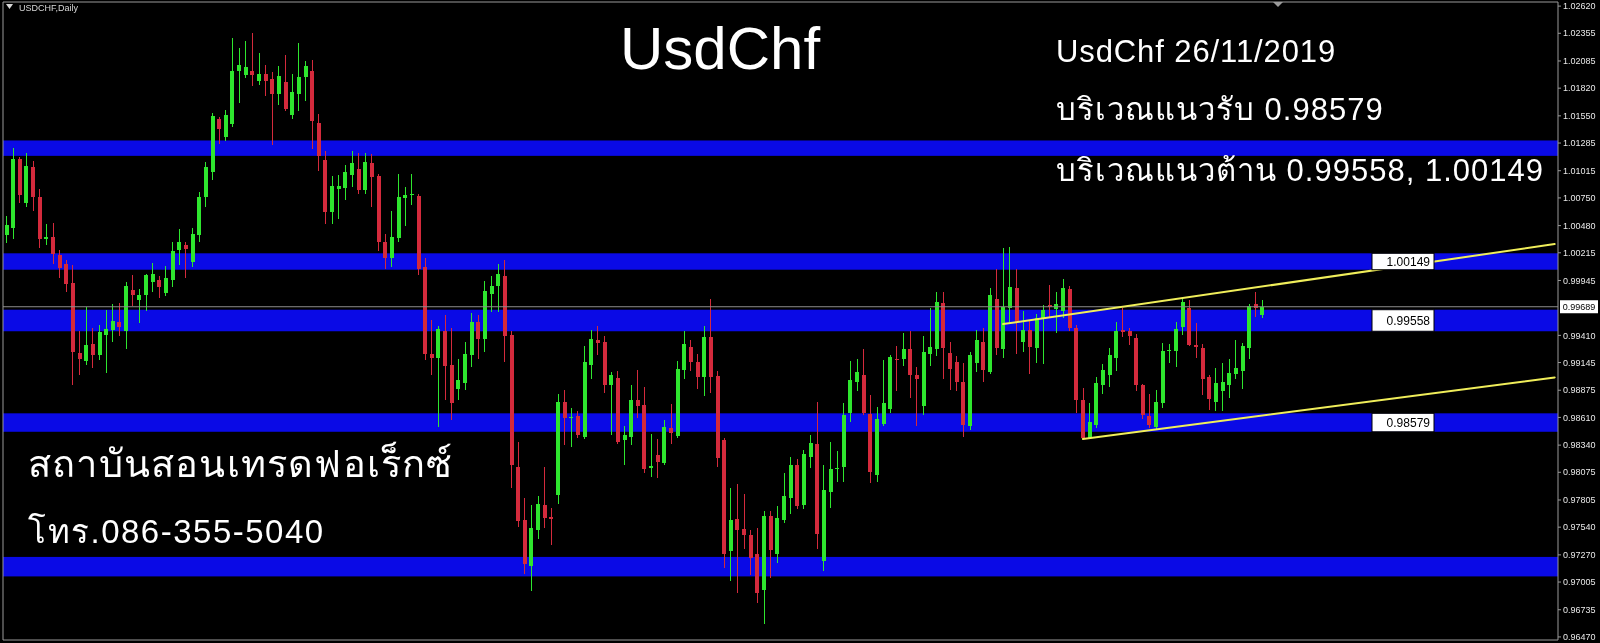 This screenshot has height=643, width=1600. I want to click on chart-title: UsdChf, so click(720, 48).